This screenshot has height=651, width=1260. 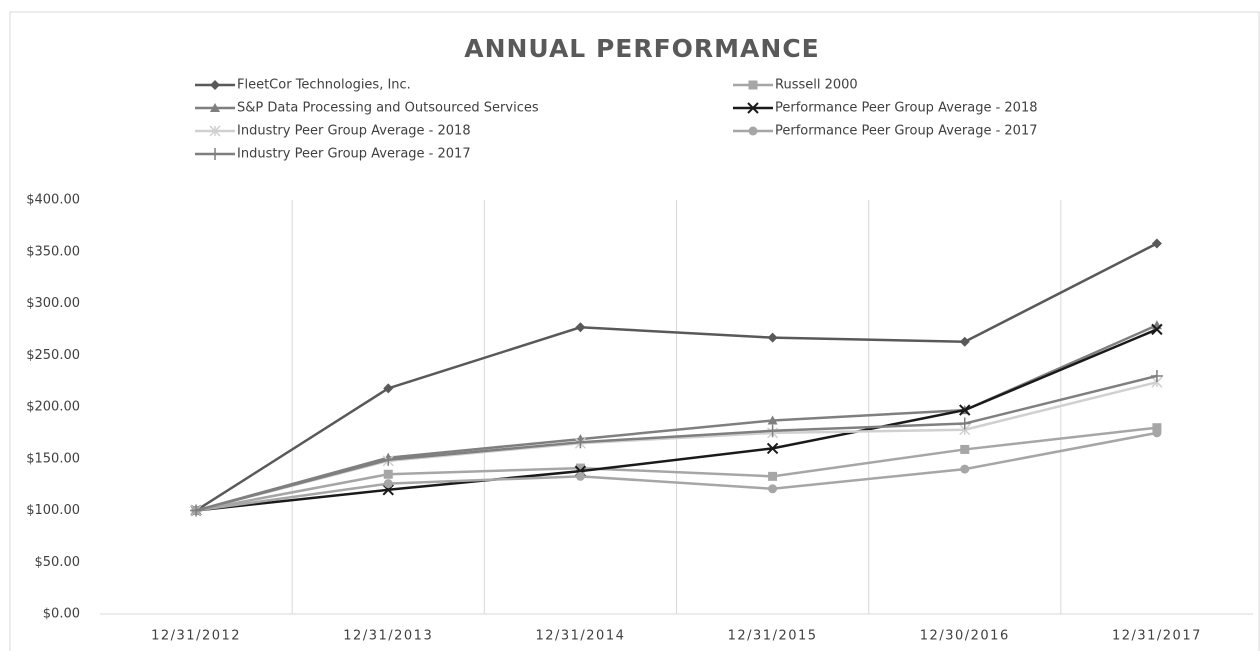 I want to click on y-tick-label: $400.00, so click(x=53, y=200).